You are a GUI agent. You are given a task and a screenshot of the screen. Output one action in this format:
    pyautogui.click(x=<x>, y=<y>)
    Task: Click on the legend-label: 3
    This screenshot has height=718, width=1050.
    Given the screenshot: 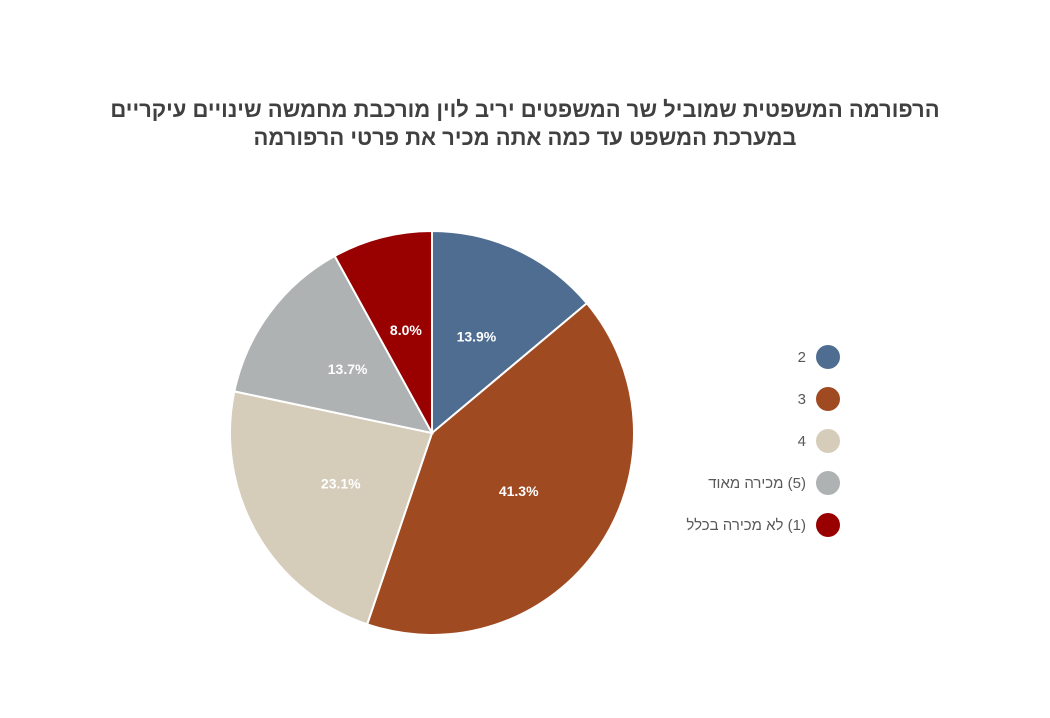 What is the action you would take?
    pyautogui.click(x=801, y=399)
    